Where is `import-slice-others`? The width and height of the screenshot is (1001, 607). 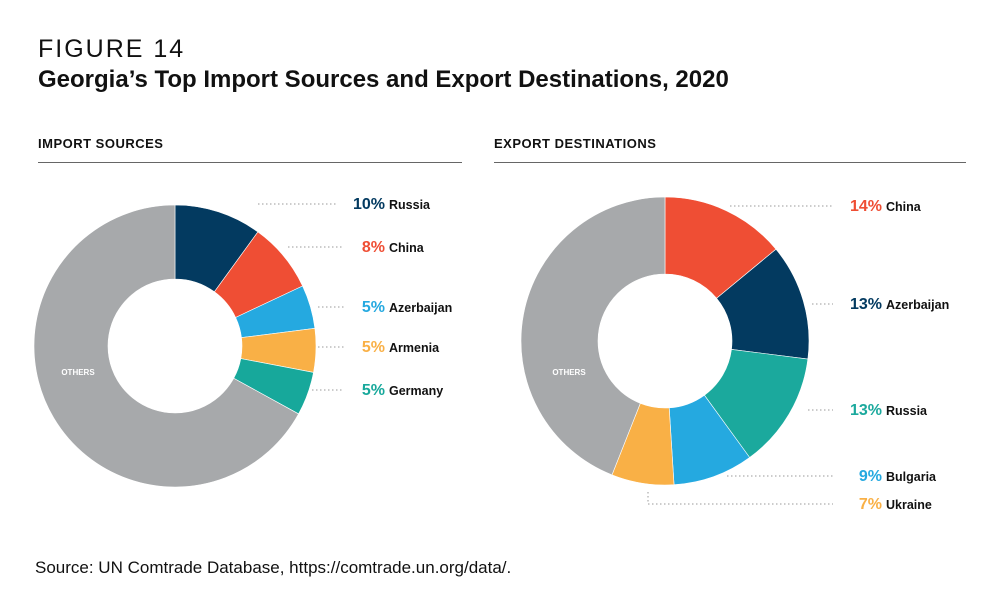 import-slice-others is located at coordinates (166, 346).